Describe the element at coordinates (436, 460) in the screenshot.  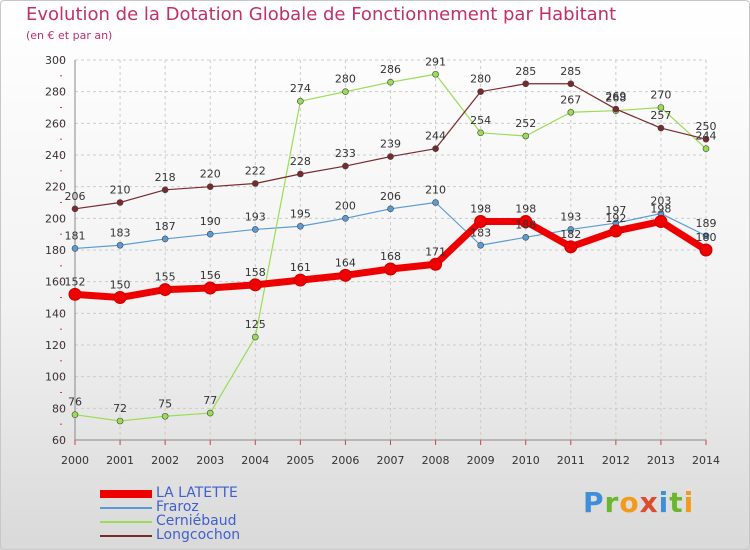
I see `x-tick-label: 2008` at that location.